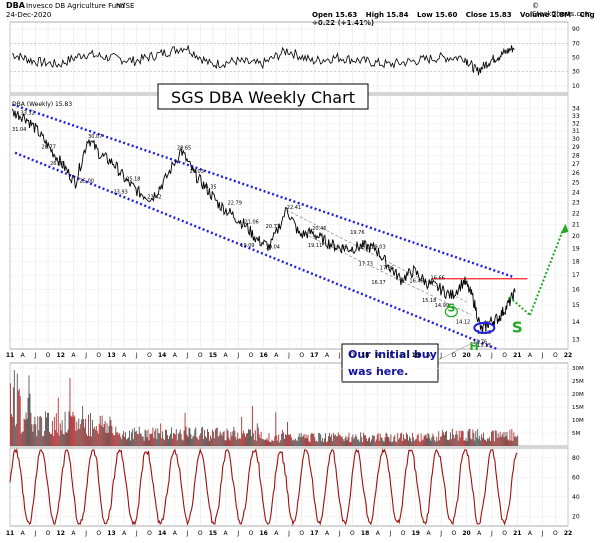 Image resolution: width=600 pixels, height=543 pixels. Describe the element at coordinates (428, 355) in the screenshot. I see `x-tick-label: A` at that location.